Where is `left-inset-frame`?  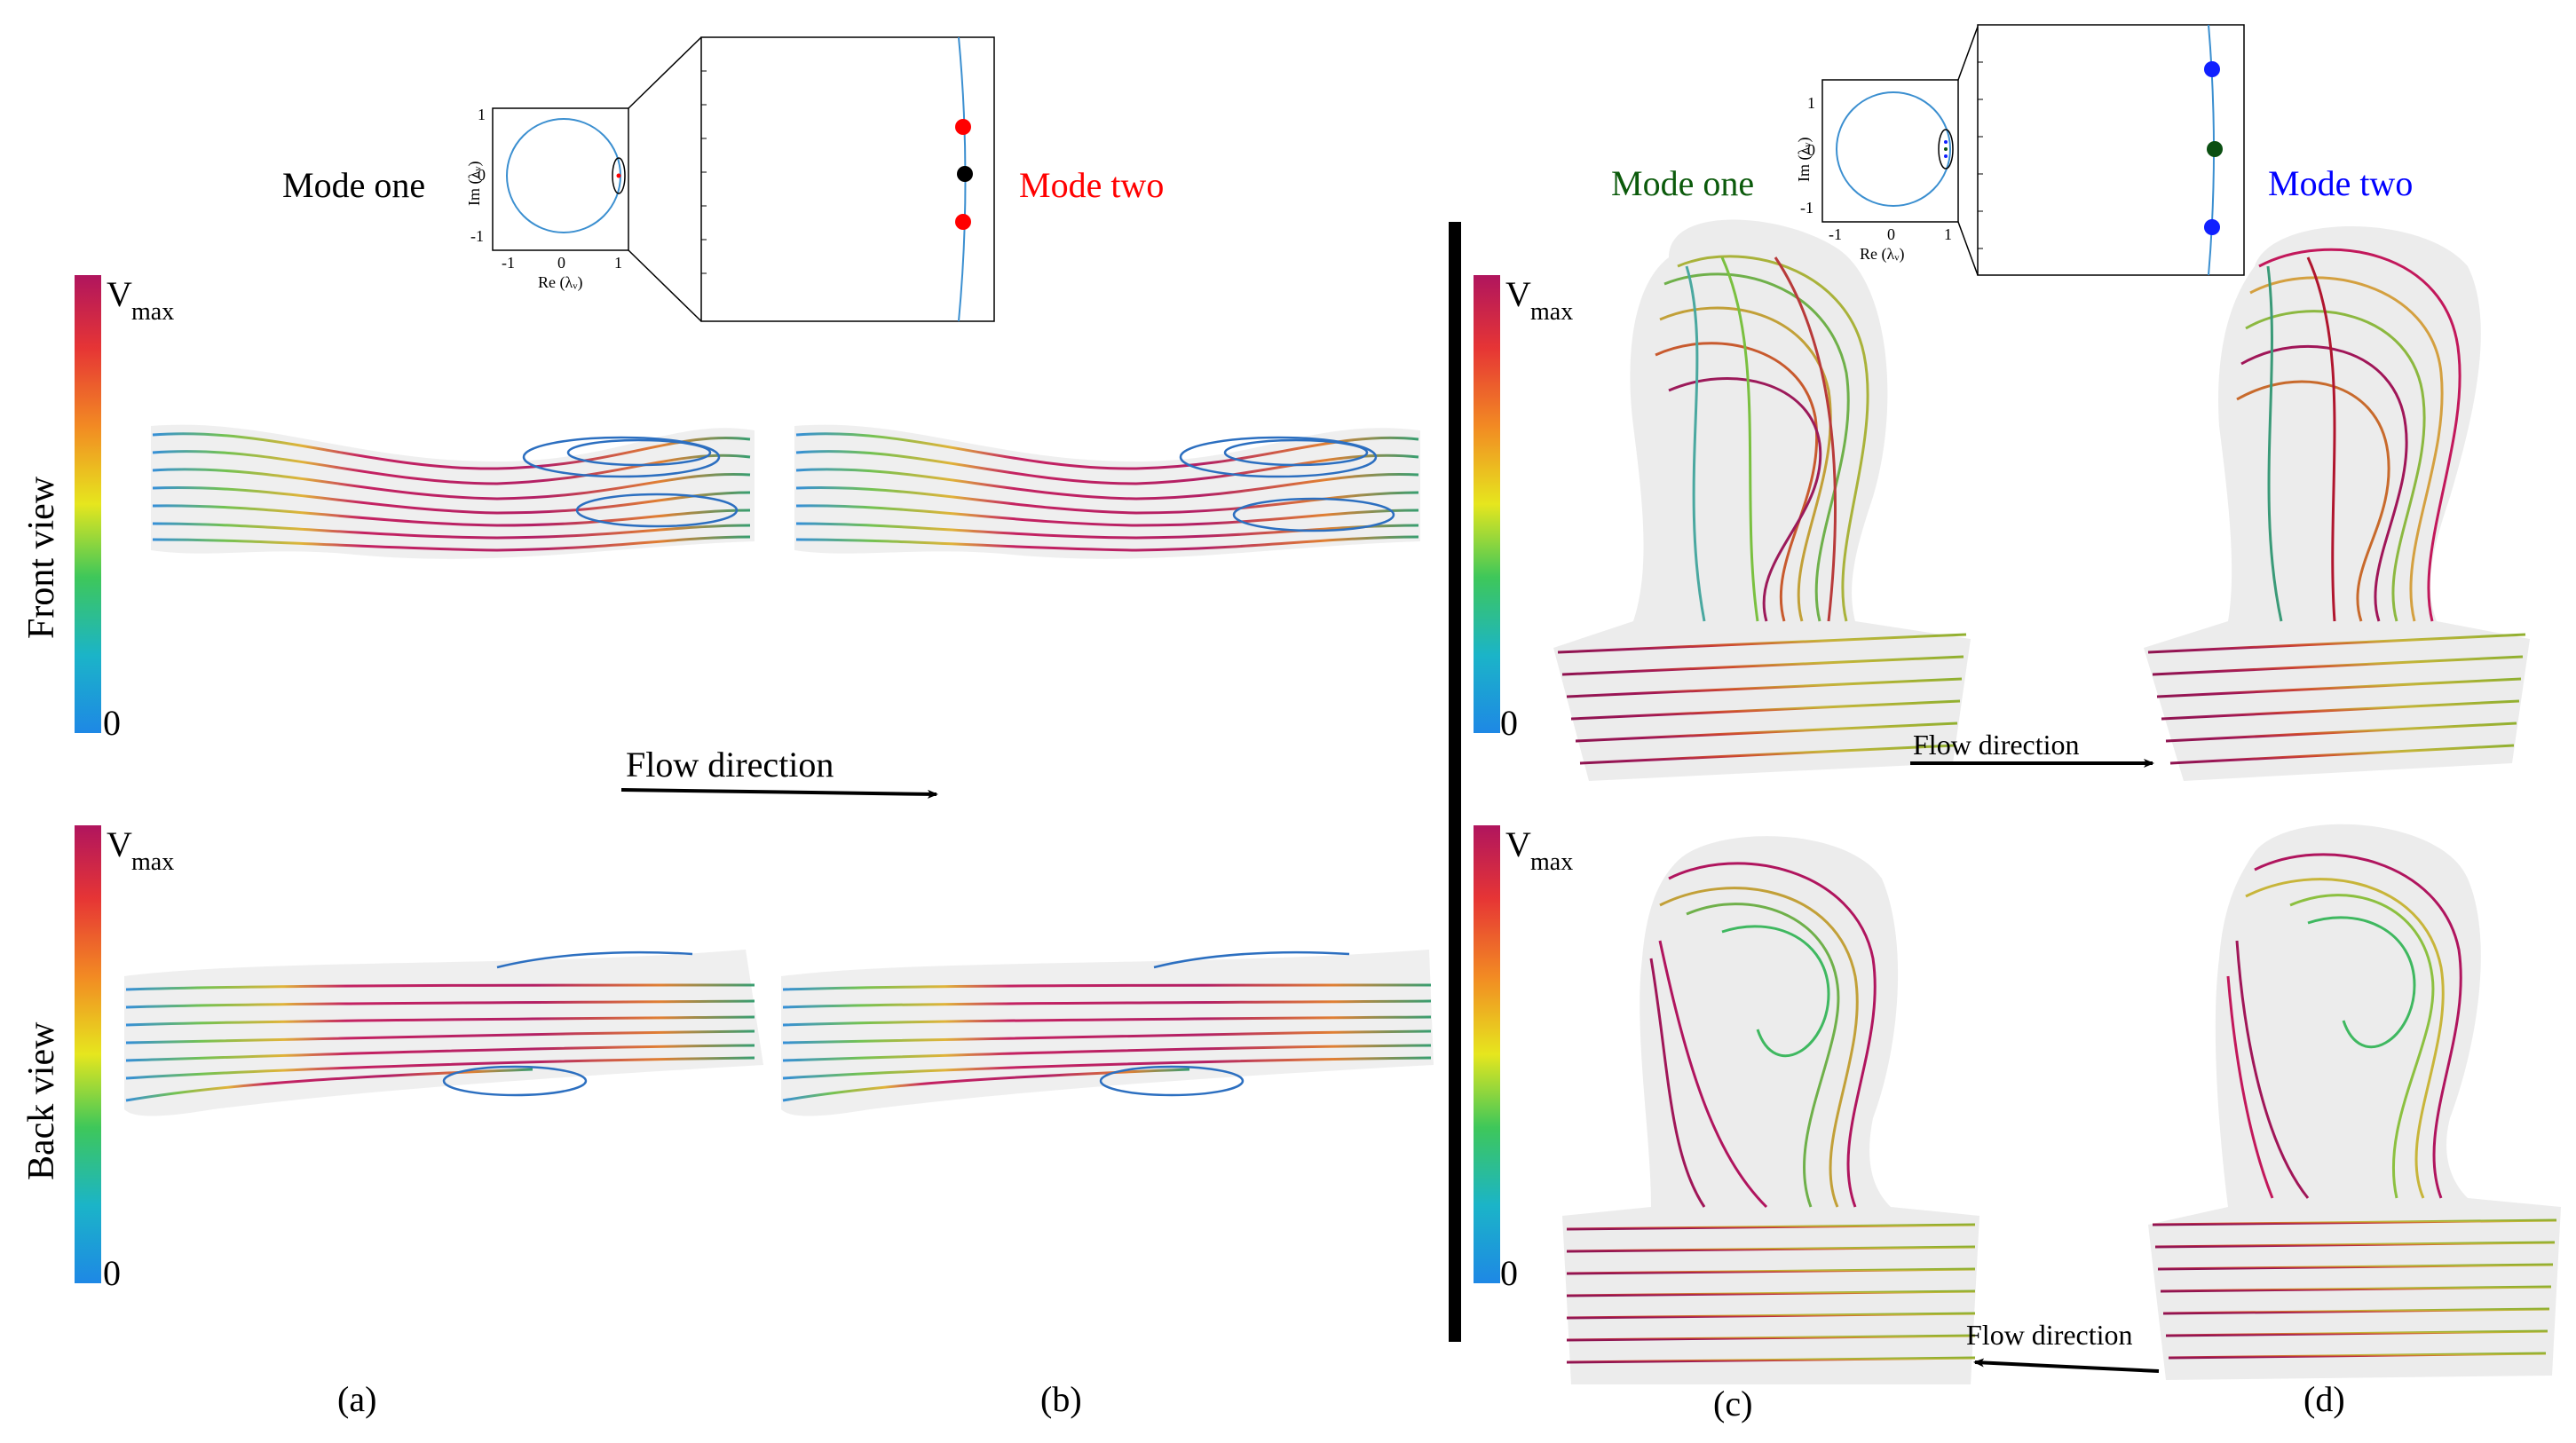 left-inset-frame is located at coordinates (560, 179).